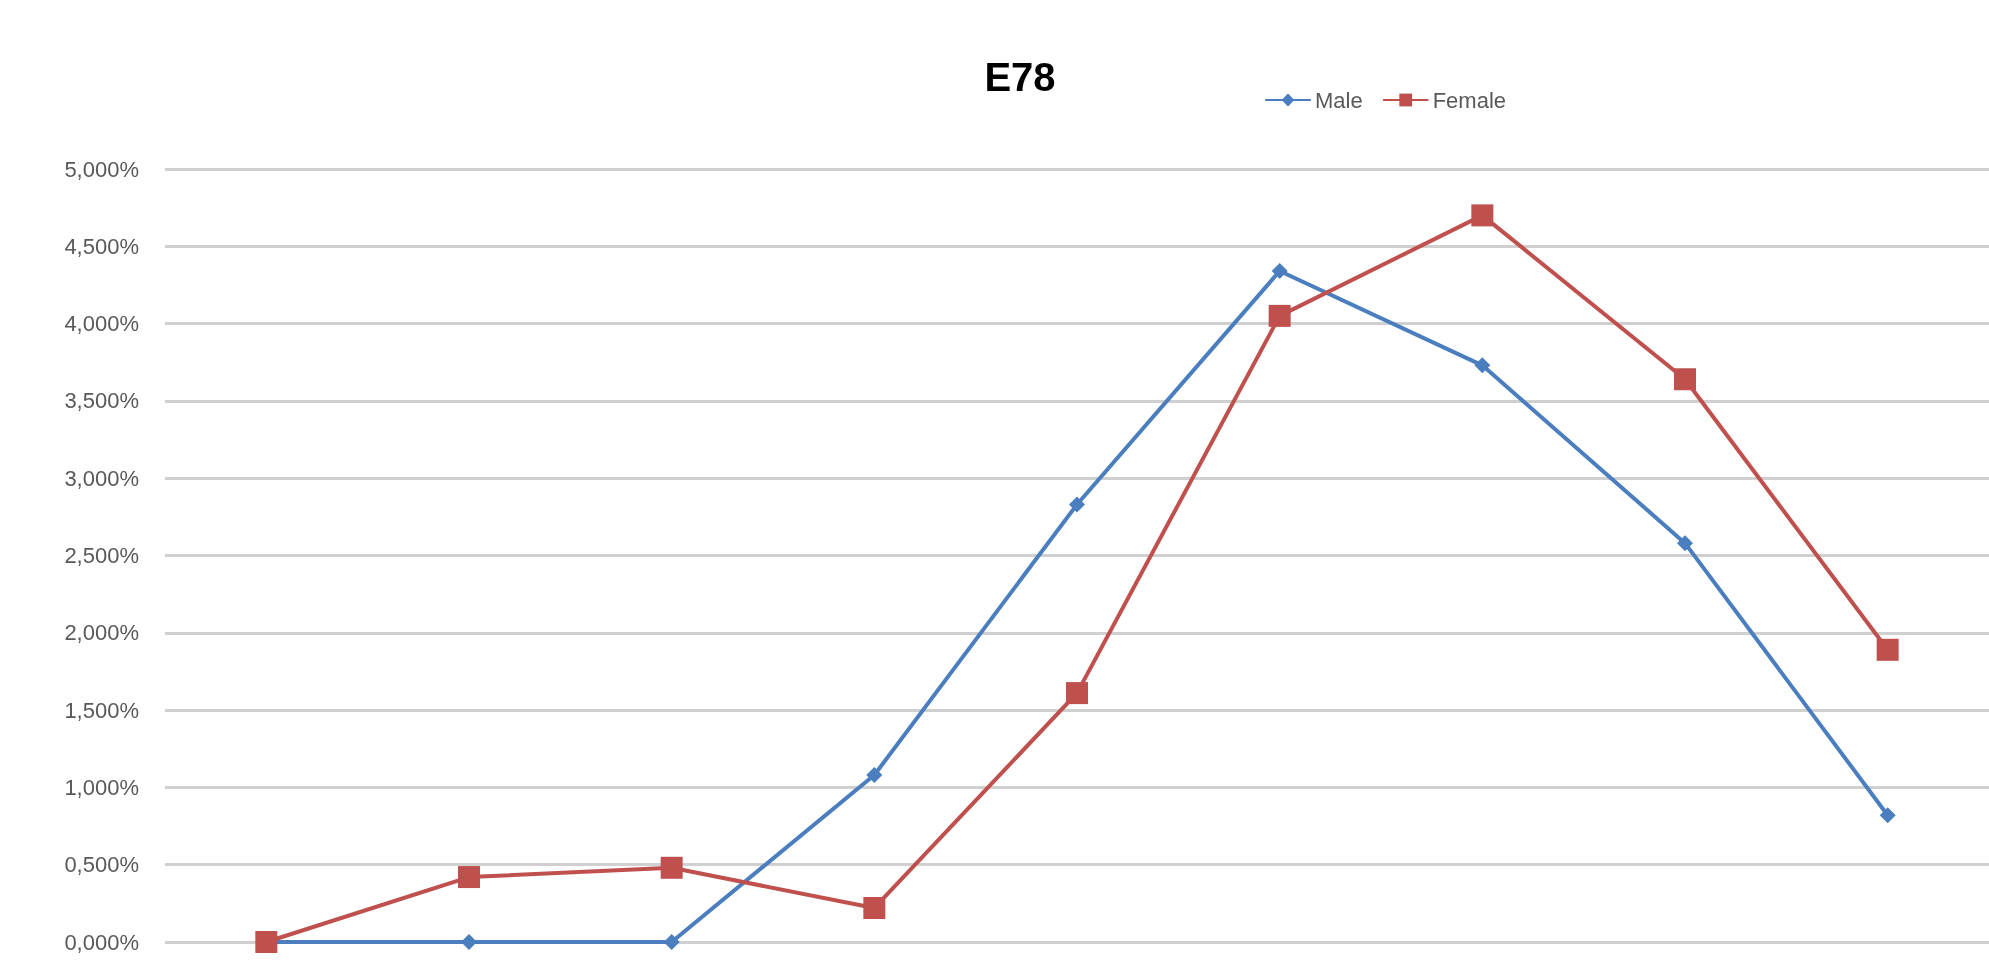 This screenshot has width=1989, height=976. What do you see at coordinates (101, 478) in the screenshot?
I see `y-tick-label: 3,000%` at bounding box center [101, 478].